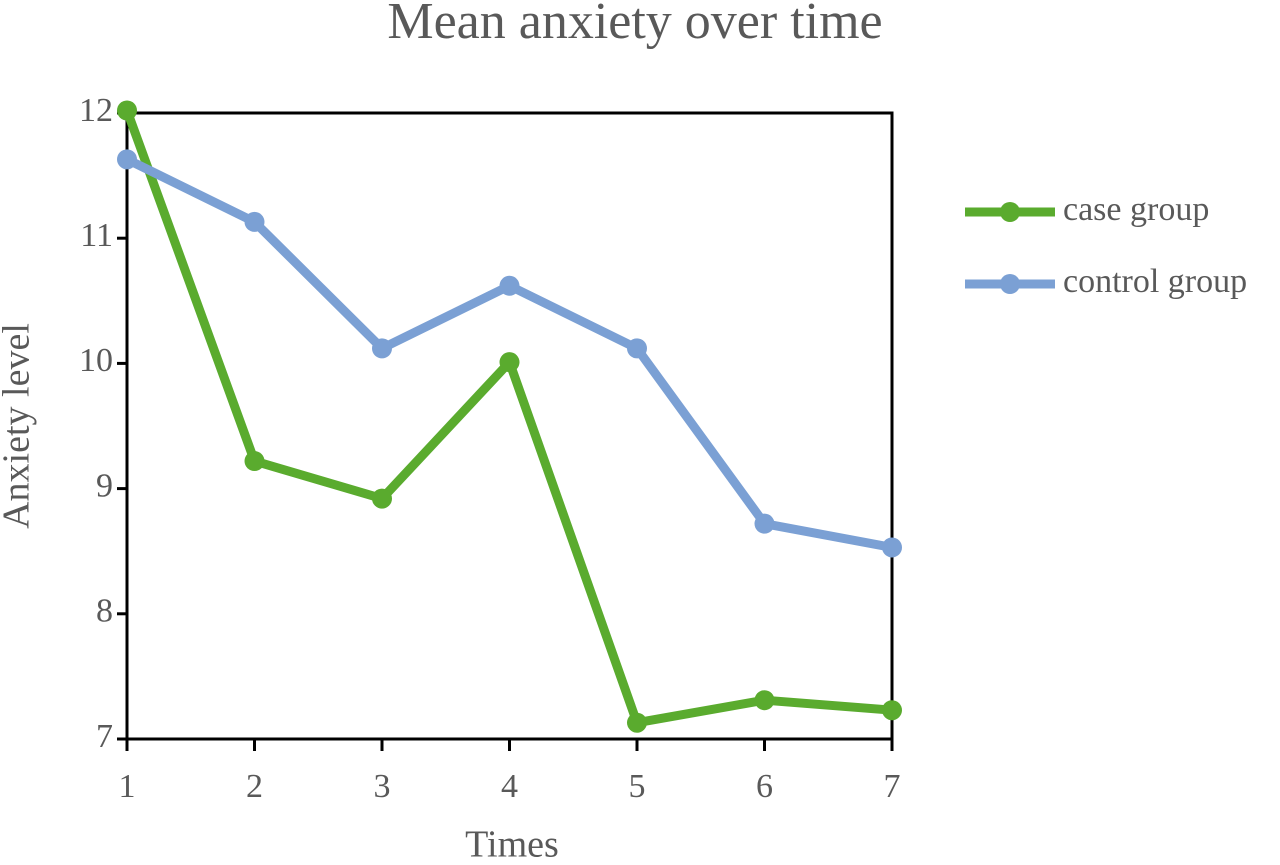 The width and height of the screenshot is (1280, 865). I want to click on x-axis-label: Times, so click(512, 844).